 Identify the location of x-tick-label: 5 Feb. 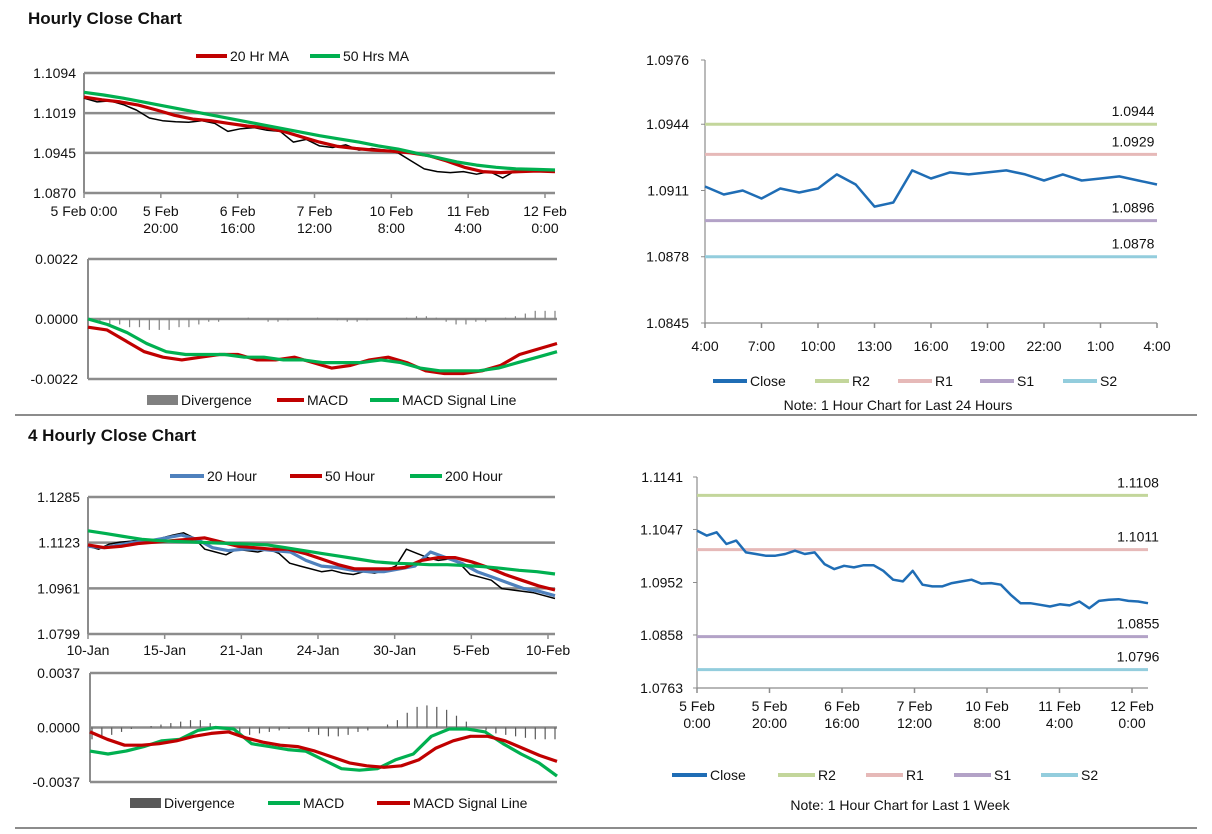
(161, 211).